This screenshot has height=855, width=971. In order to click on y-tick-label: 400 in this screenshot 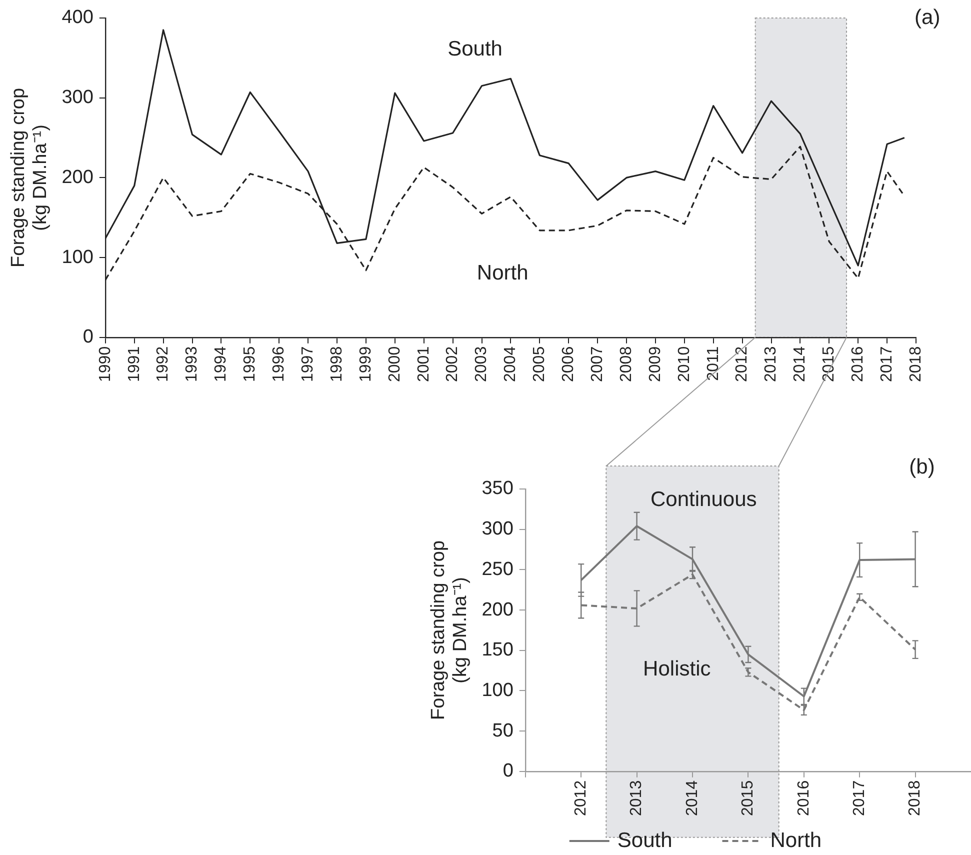, I will do `click(78, 17)`.